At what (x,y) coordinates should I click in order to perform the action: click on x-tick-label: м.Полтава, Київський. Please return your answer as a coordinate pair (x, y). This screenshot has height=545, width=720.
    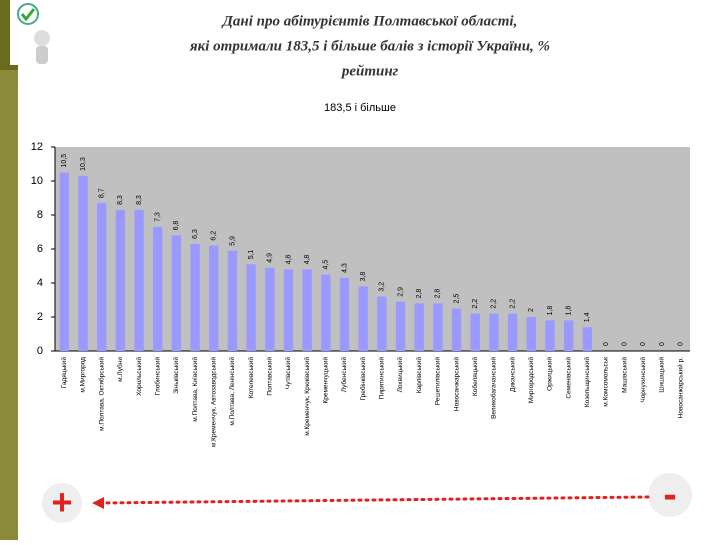
    Looking at the image, I should click on (195, 389).